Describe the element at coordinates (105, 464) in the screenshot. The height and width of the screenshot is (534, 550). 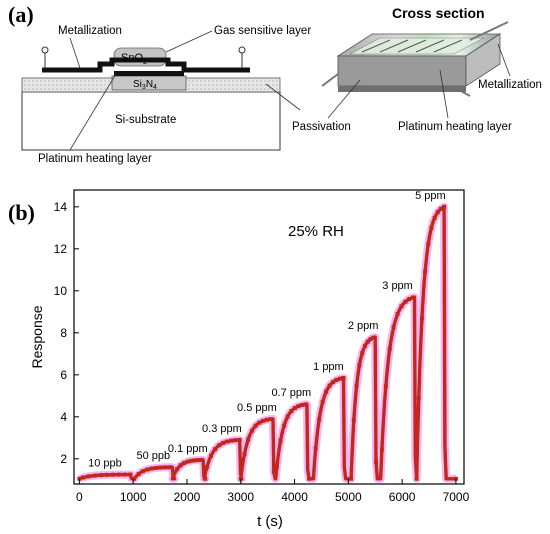
I see `concentration-label: 10 ppb` at that location.